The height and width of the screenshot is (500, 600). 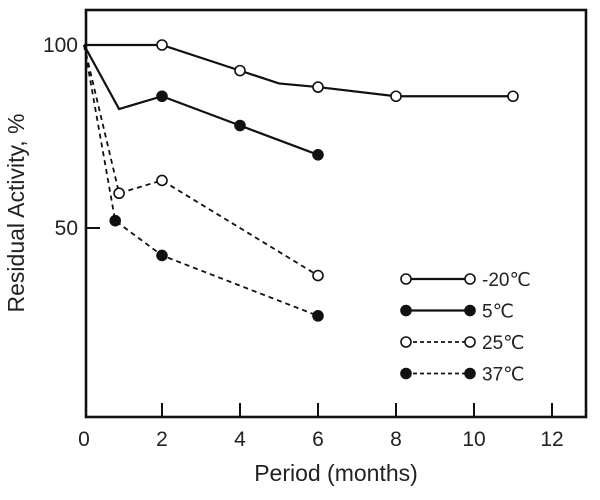 I want to click on x-tick-label: 2, so click(x=162, y=439).